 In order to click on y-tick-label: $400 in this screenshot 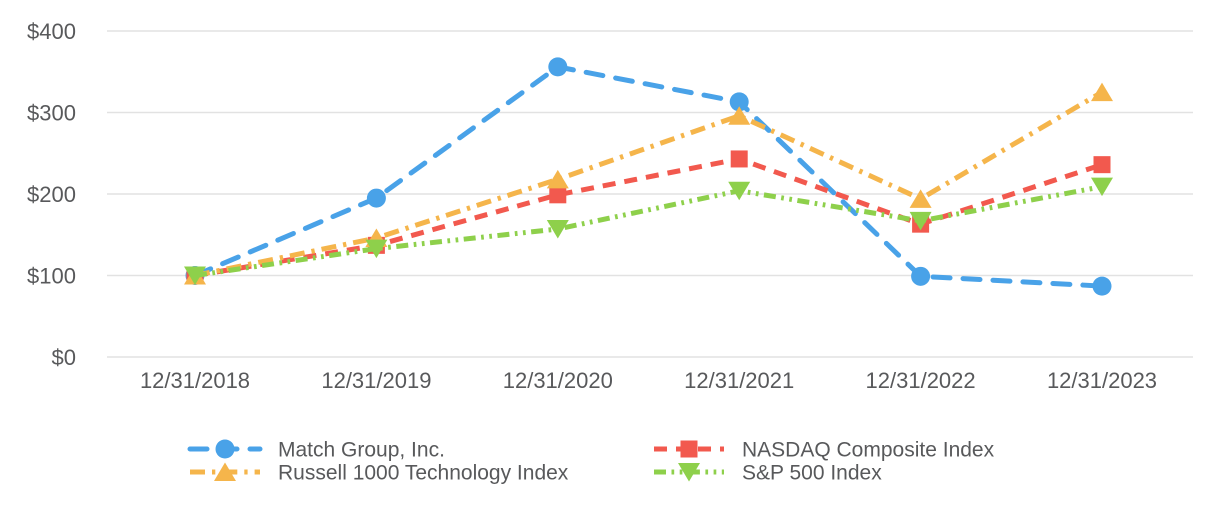, I will do `click(51, 31)`.